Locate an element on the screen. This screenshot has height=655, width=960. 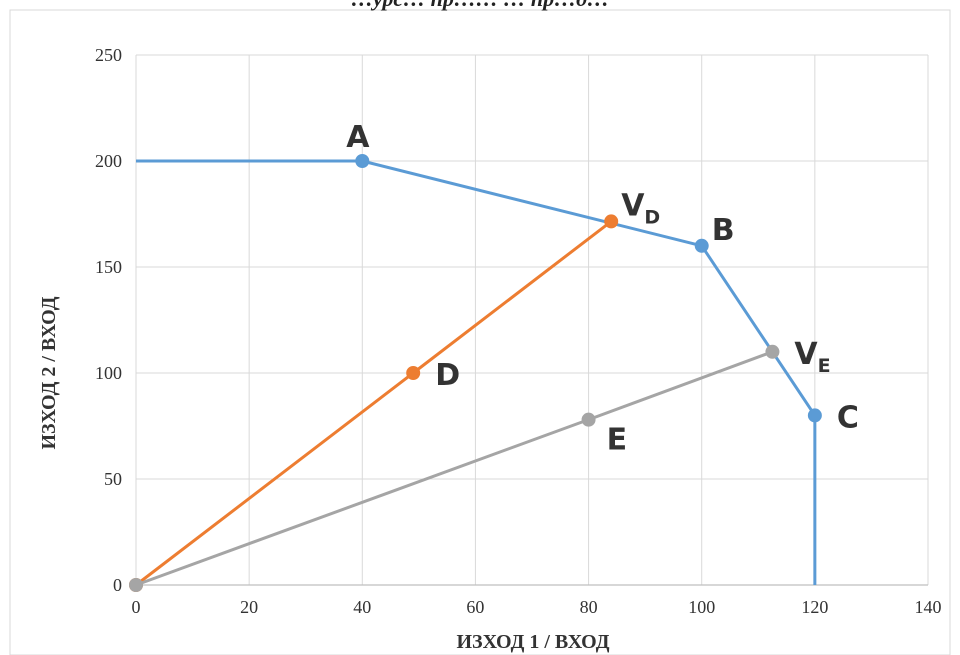
y-tick-label: 100 is located at coordinates (108, 373).